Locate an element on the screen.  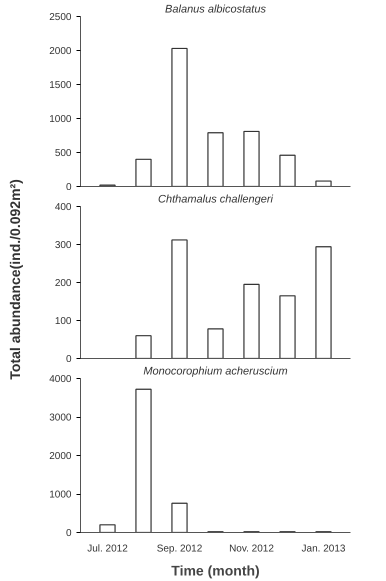
y-axis-title: Total abundance(ind./0.092m²) is located at coordinates (14, 279).